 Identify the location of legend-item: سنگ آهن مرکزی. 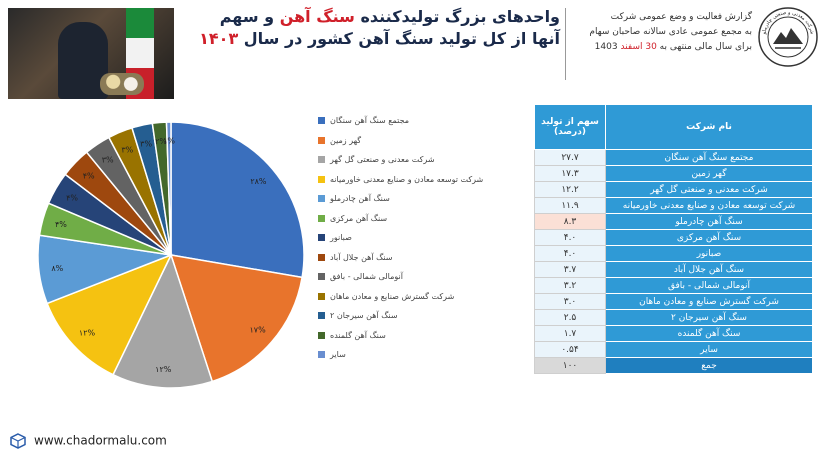
(408, 219).